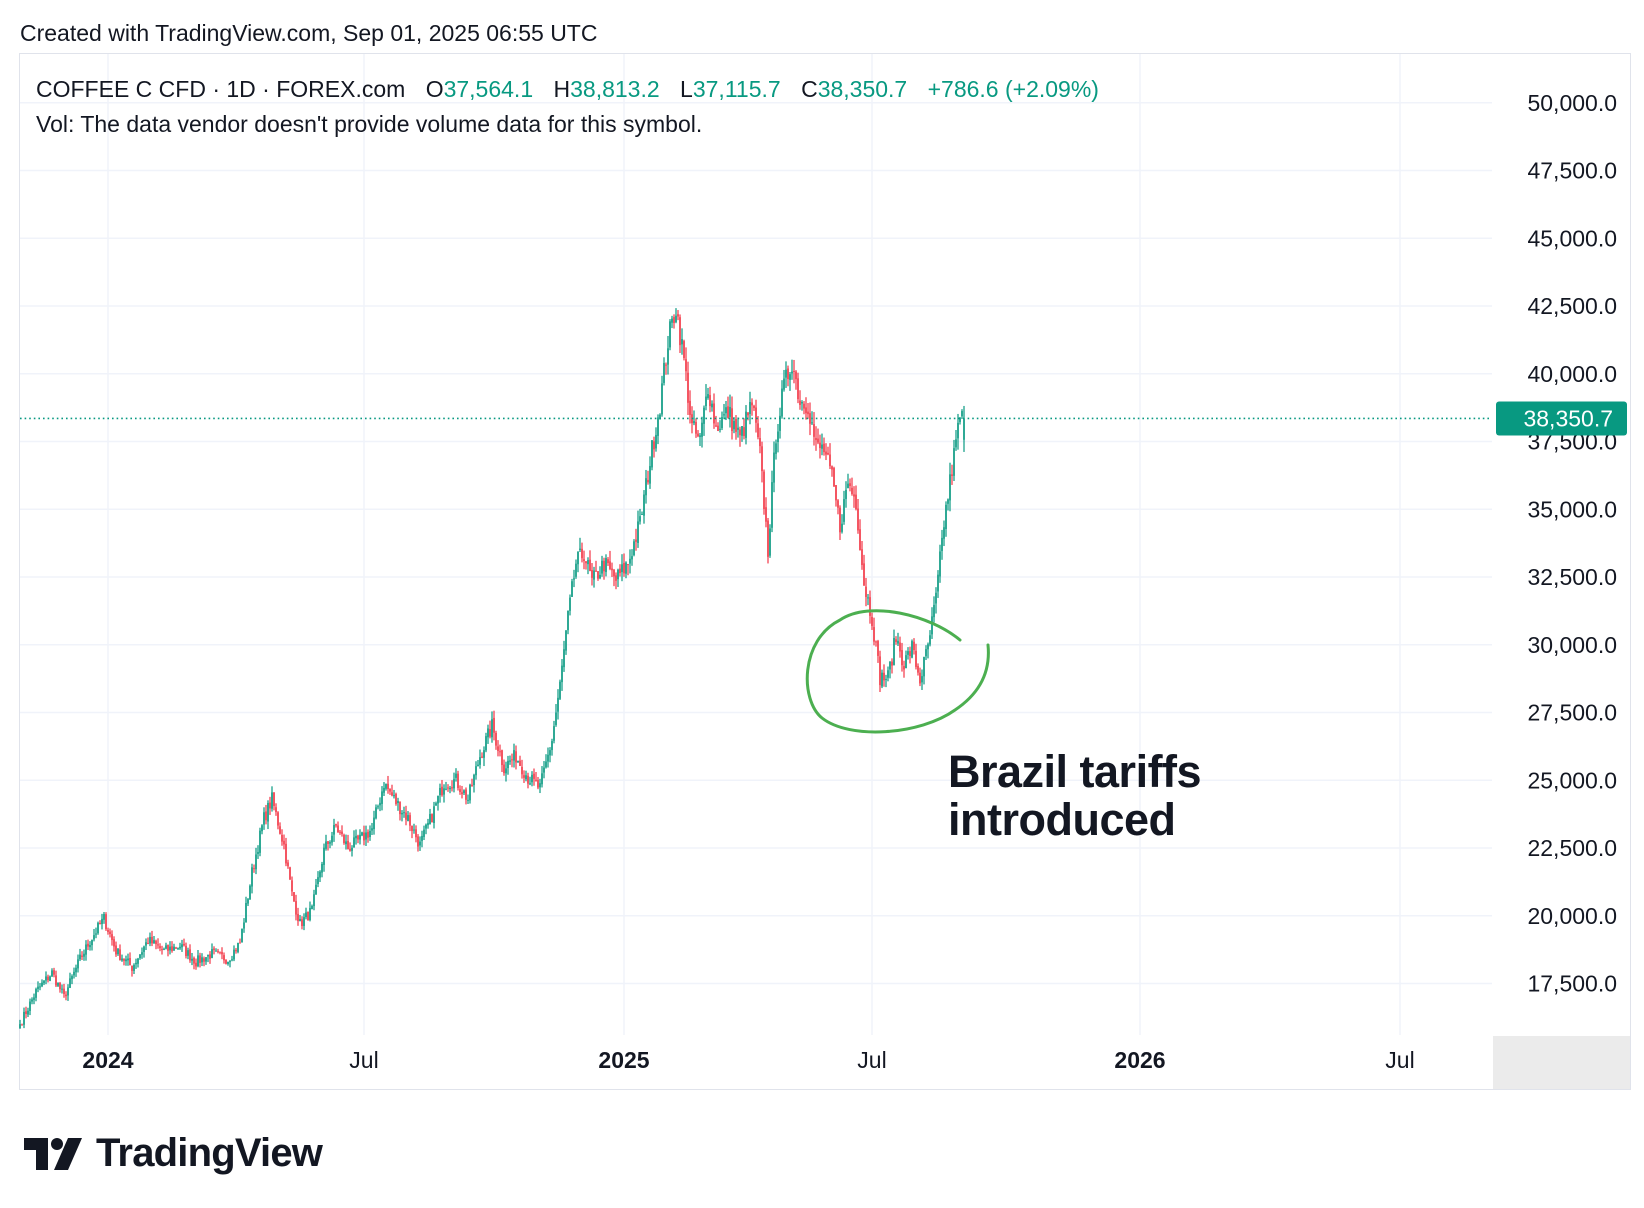  Describe the element at coordinates (1572, 916) in the screenshot. I see `price-axis-label: 20,000.0` at that location.